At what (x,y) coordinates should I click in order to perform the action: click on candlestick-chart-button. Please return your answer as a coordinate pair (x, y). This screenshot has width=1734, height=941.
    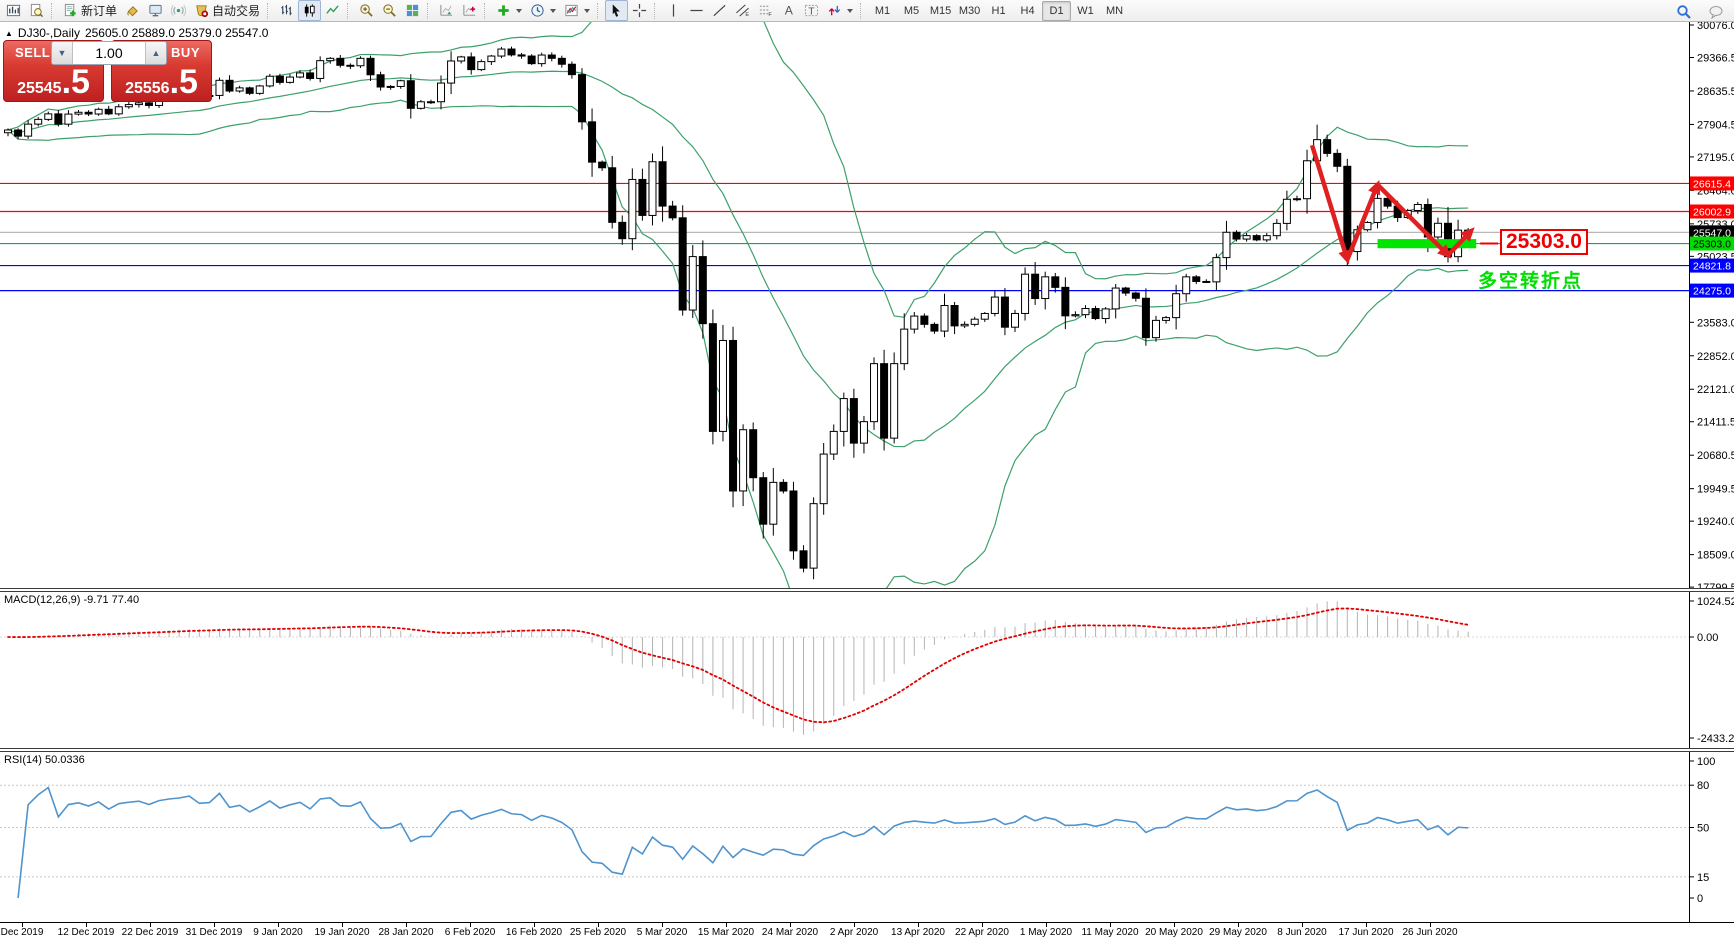
    Looking at the image, I should click on (310, 10).